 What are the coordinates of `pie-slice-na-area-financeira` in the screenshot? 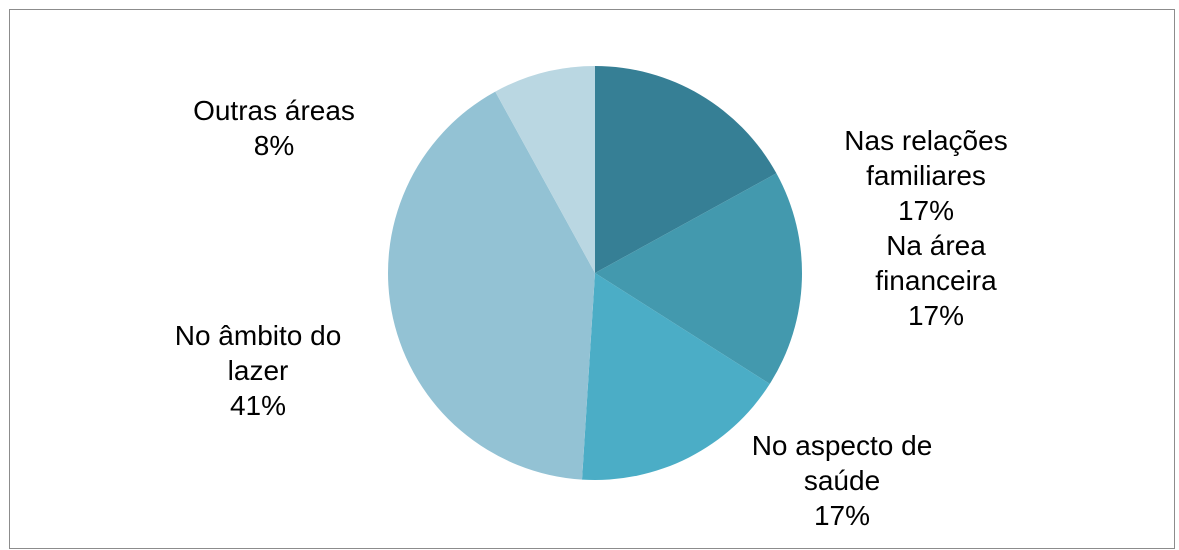 It's located at (698, 278).